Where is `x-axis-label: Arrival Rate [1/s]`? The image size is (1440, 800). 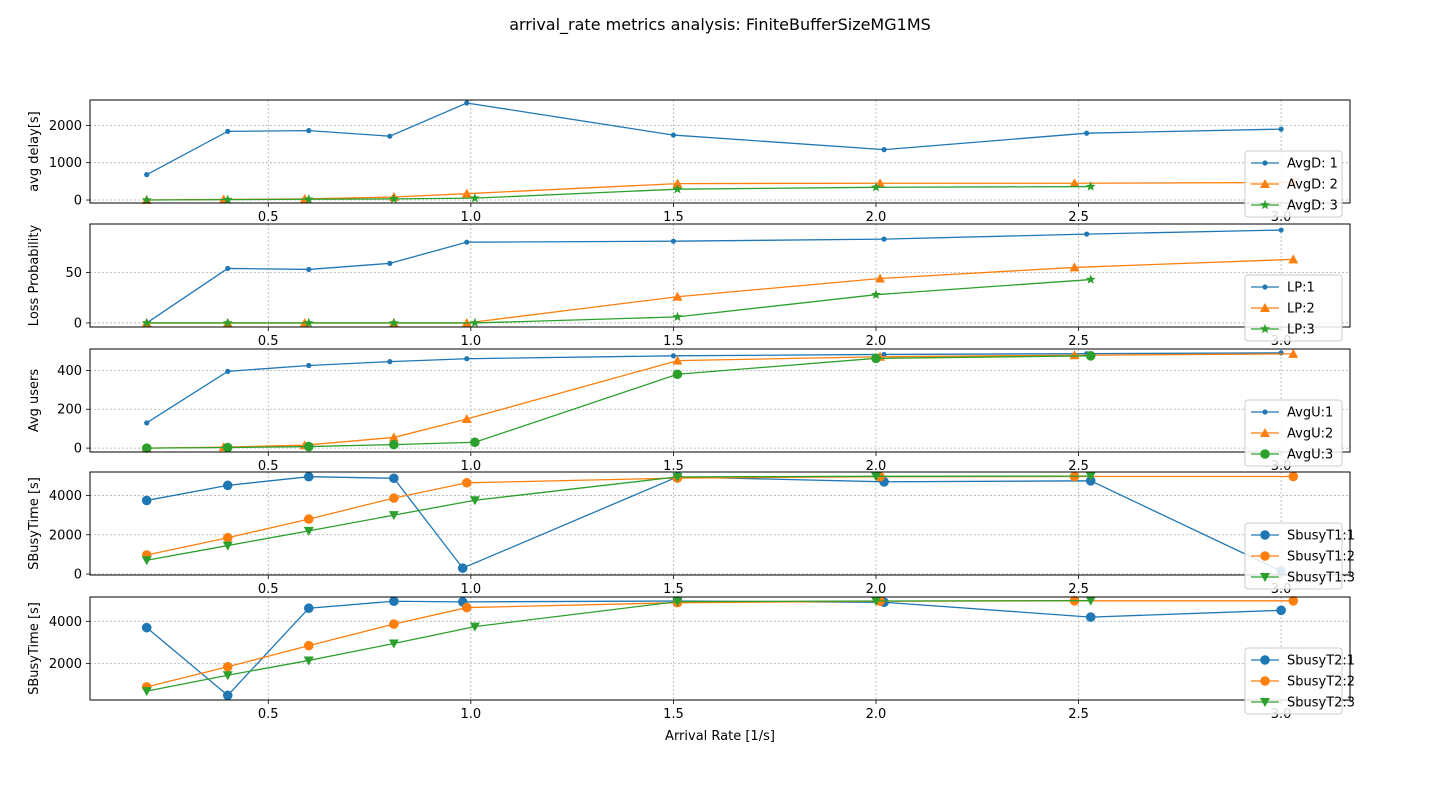
x-axis-label: Arrival Rate [1/s] is located at coordinates (720, 736).